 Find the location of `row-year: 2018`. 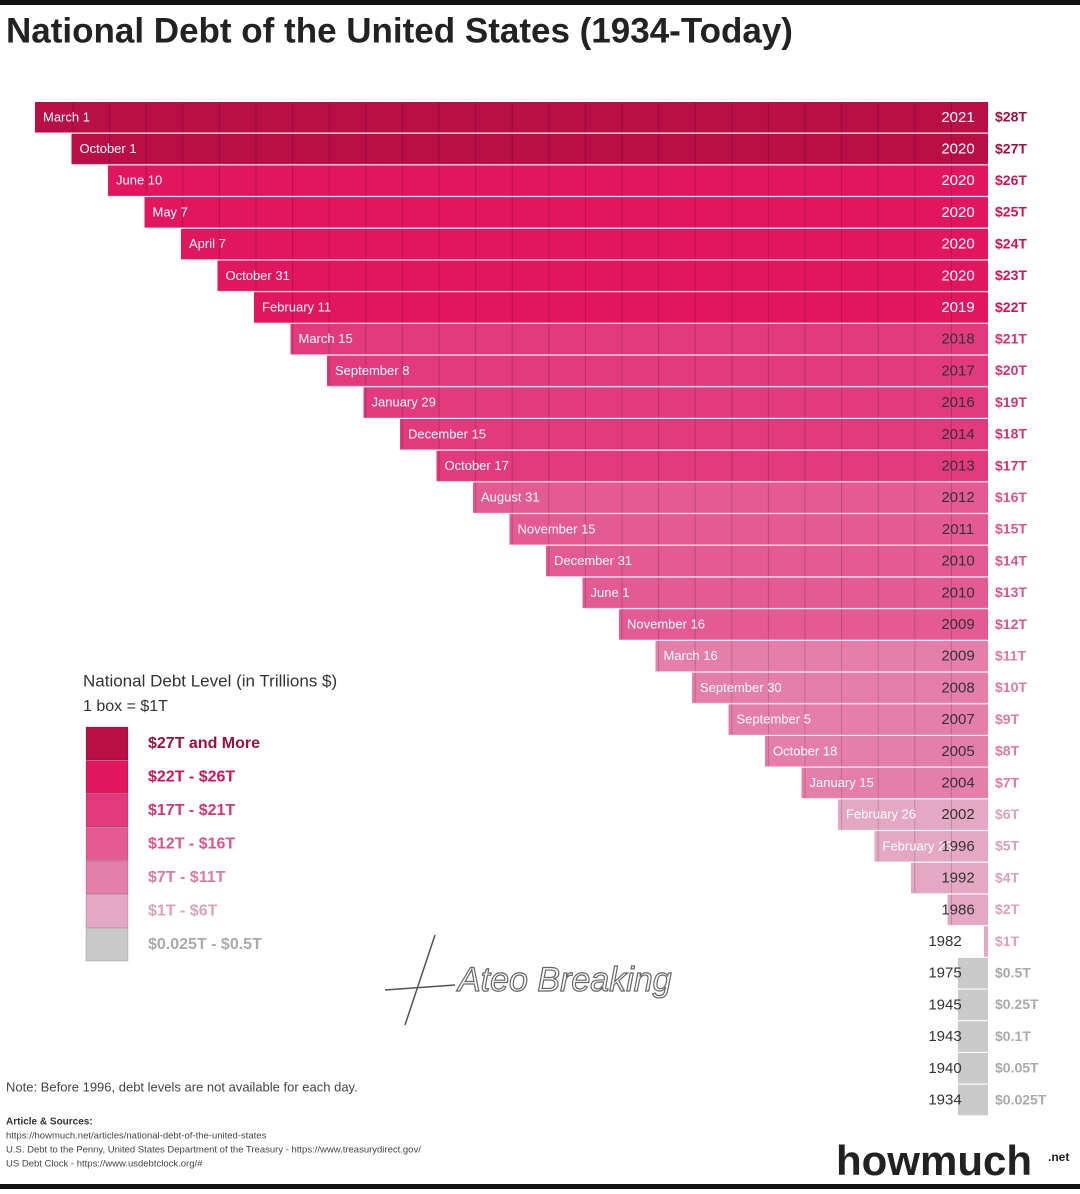

row-year: 2018 is located at coordinates (957, 339).